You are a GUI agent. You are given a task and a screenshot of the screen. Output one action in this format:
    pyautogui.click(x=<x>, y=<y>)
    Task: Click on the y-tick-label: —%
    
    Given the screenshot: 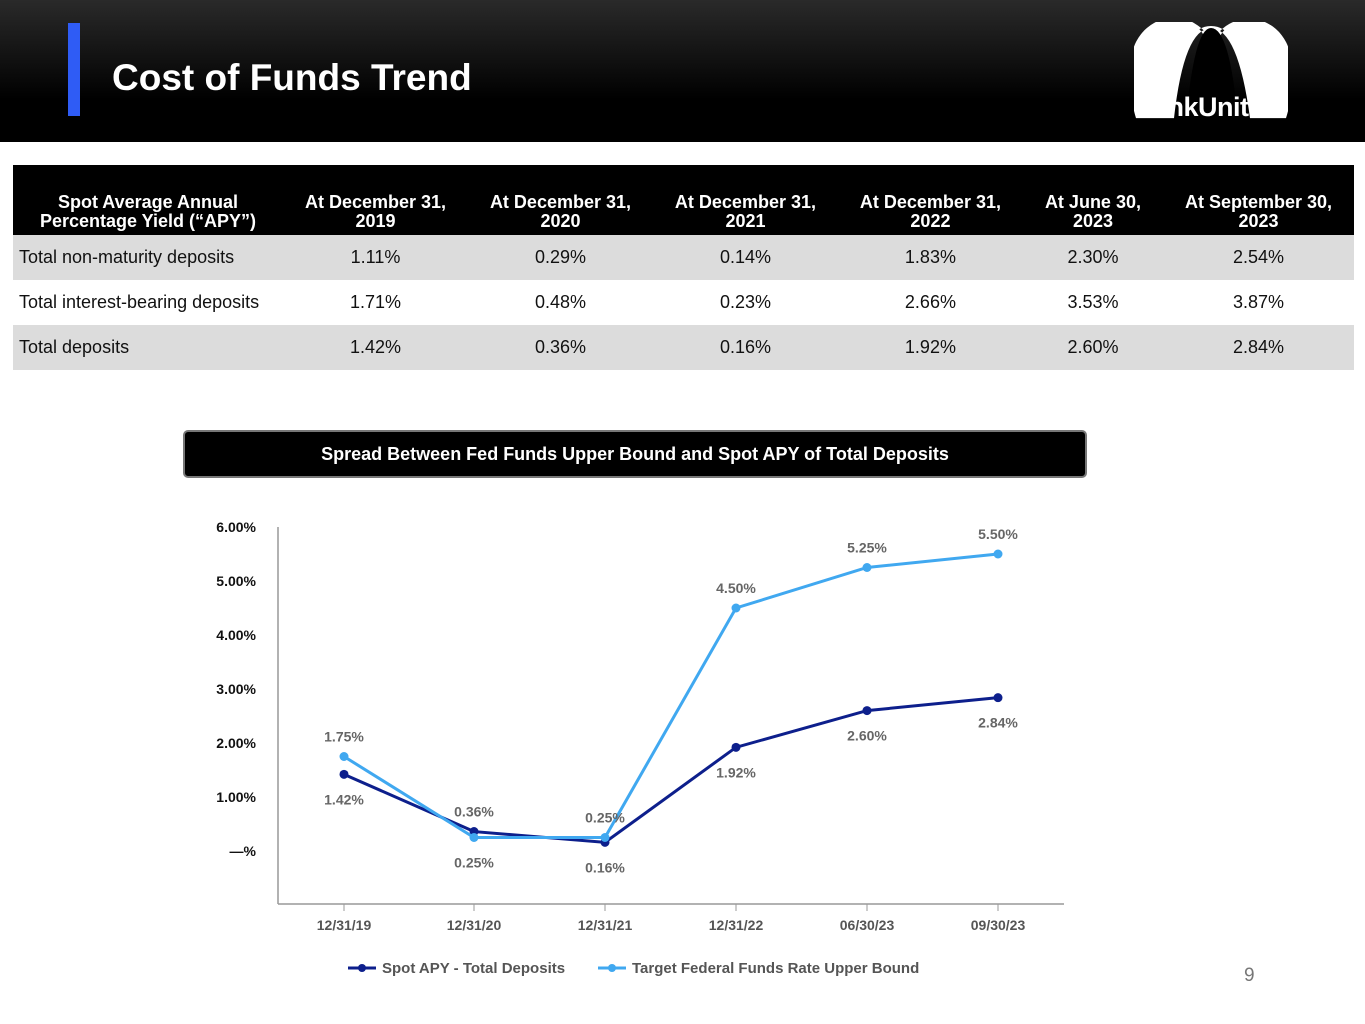 What is the action you would take?
    pyautogui.click(x=243, y=851)
    